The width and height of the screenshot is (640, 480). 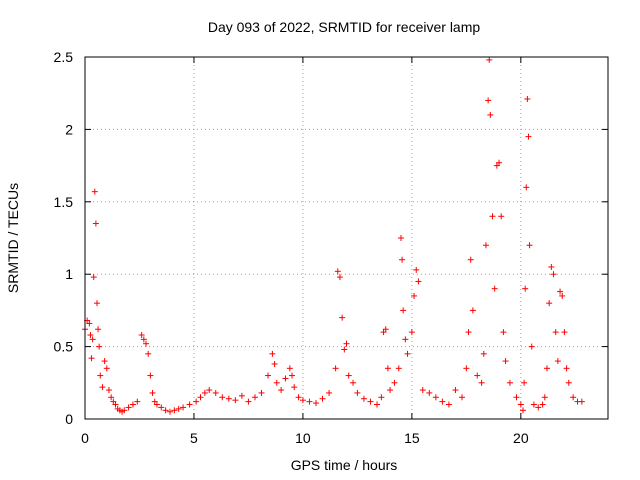 I want to click on x-tick-label: 0, so click(x=85, y=438).